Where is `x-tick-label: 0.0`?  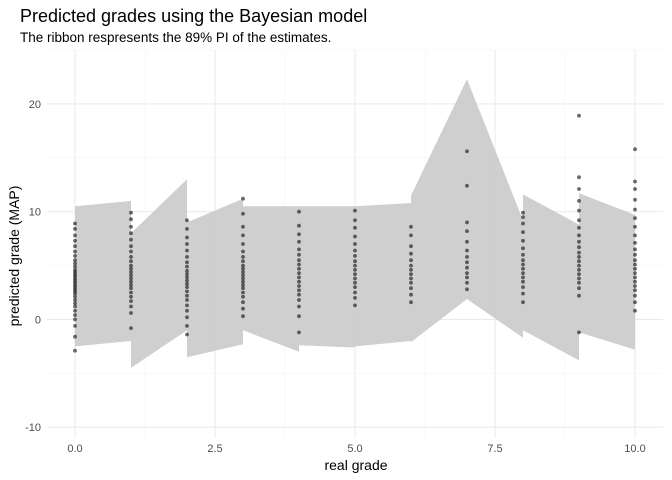
x-tick-label: 0.0 is located at coordinates (74, 449).